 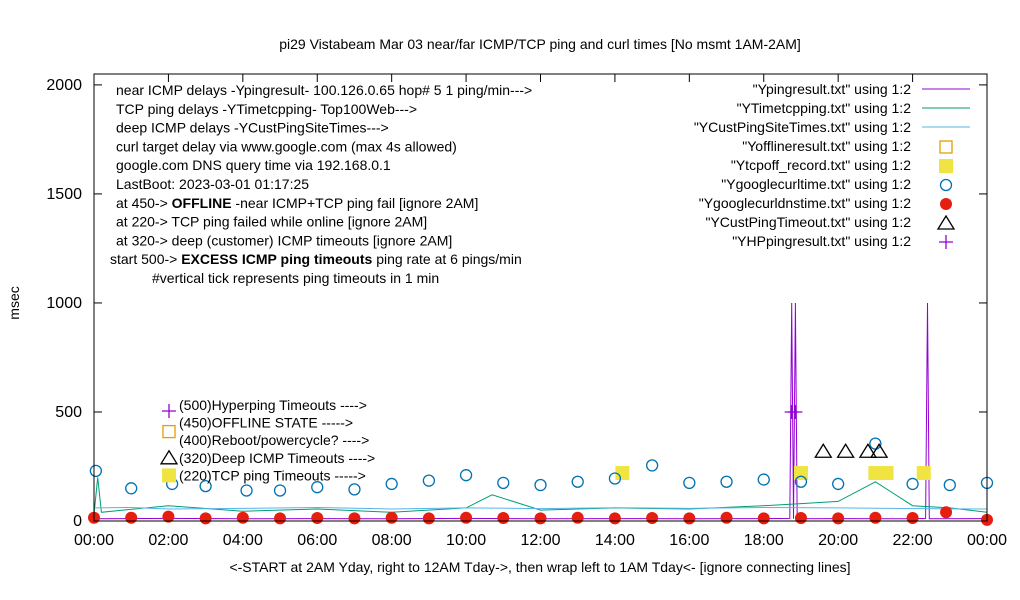 I want to click on y-tick-label: 0, so click(x=77, y=521).